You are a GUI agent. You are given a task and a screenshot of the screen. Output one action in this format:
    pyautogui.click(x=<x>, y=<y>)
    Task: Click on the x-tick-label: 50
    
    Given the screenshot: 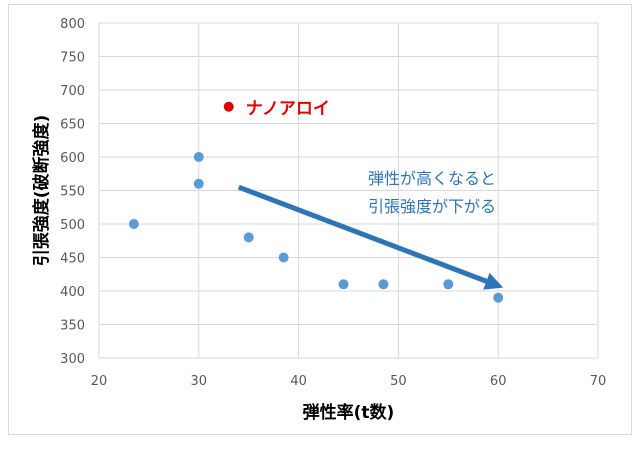 What is the action you would take?
    pyautogui.click(x=398, y=381)
    